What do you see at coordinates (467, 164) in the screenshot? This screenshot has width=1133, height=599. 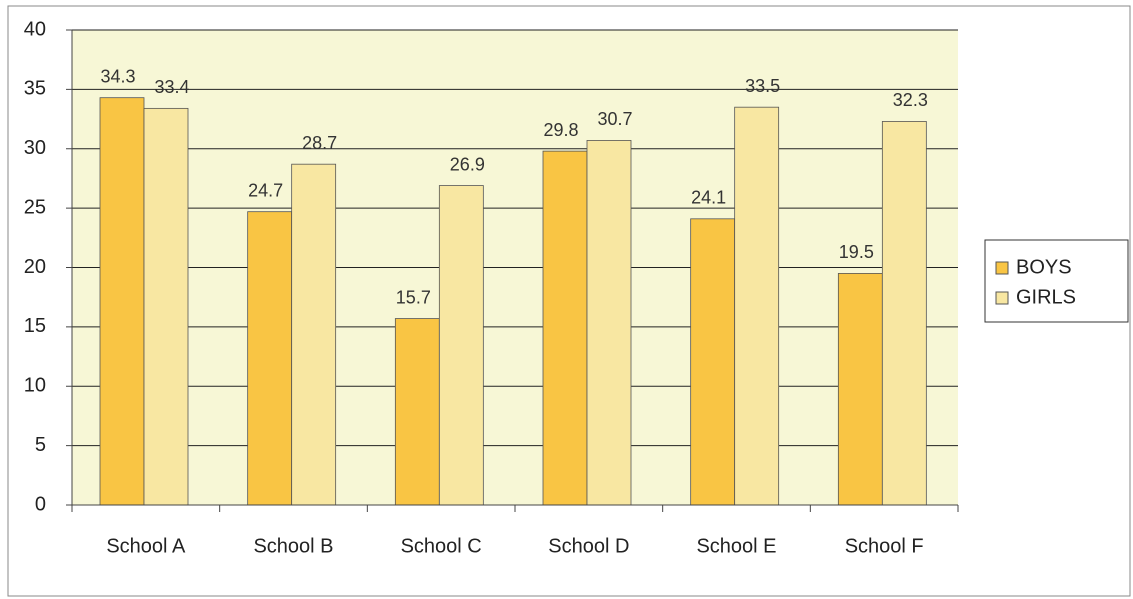 I see `data-label: 26.9` at bounding box center [467, 164].